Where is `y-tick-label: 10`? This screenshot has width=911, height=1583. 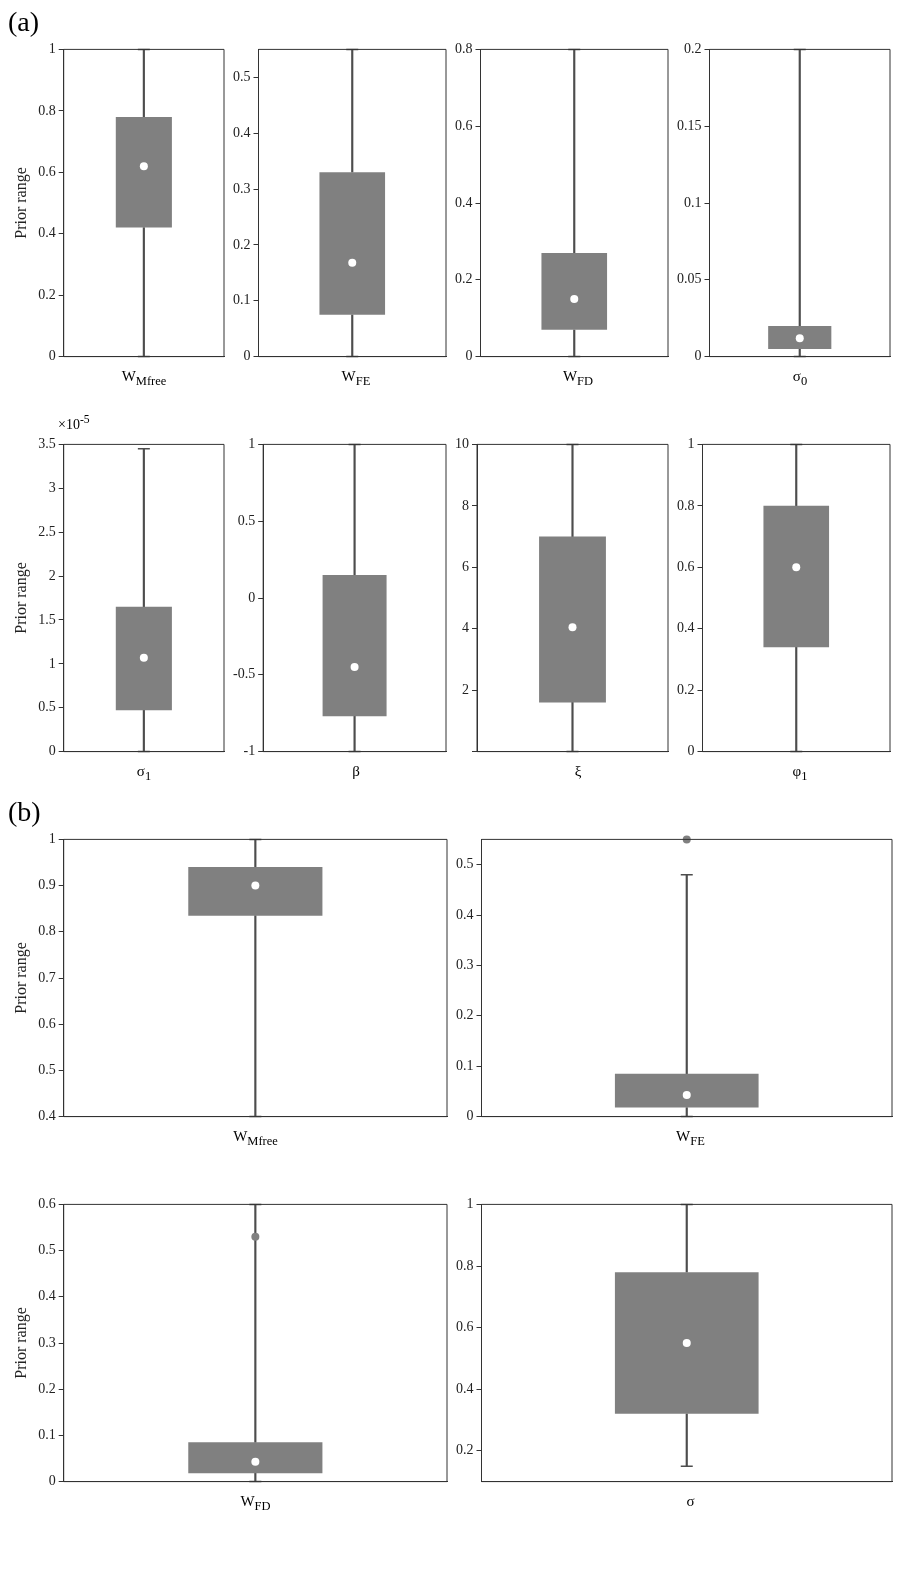
y-tick-label: 10 is located at coordinates (462, 444).